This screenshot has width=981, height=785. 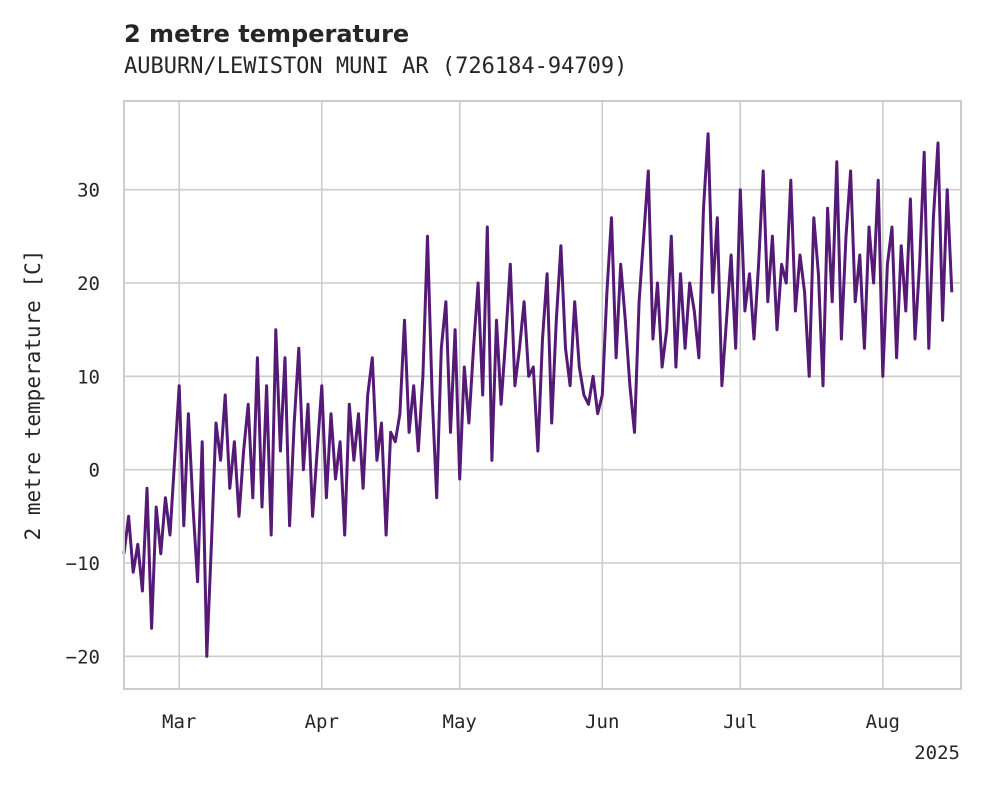 I want to click on y-tick-label: −20, so click(x=83, y=657).